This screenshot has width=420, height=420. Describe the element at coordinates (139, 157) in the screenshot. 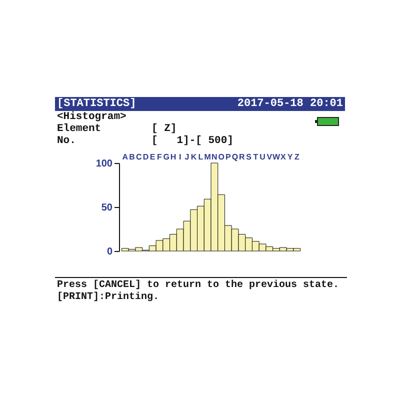

I see `x-tick-label: C` at that location.